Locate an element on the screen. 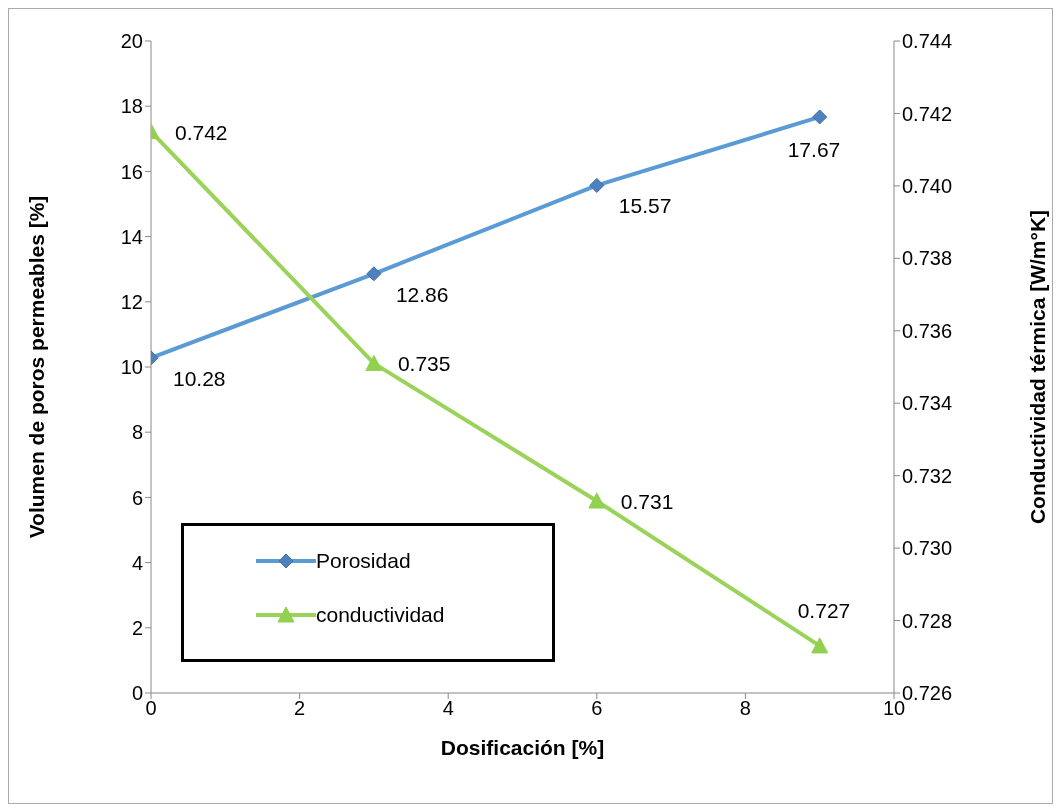 The height and width of the screenshot is (812, 1061). data-label: 15.57 is located at coordinates (645, 206).